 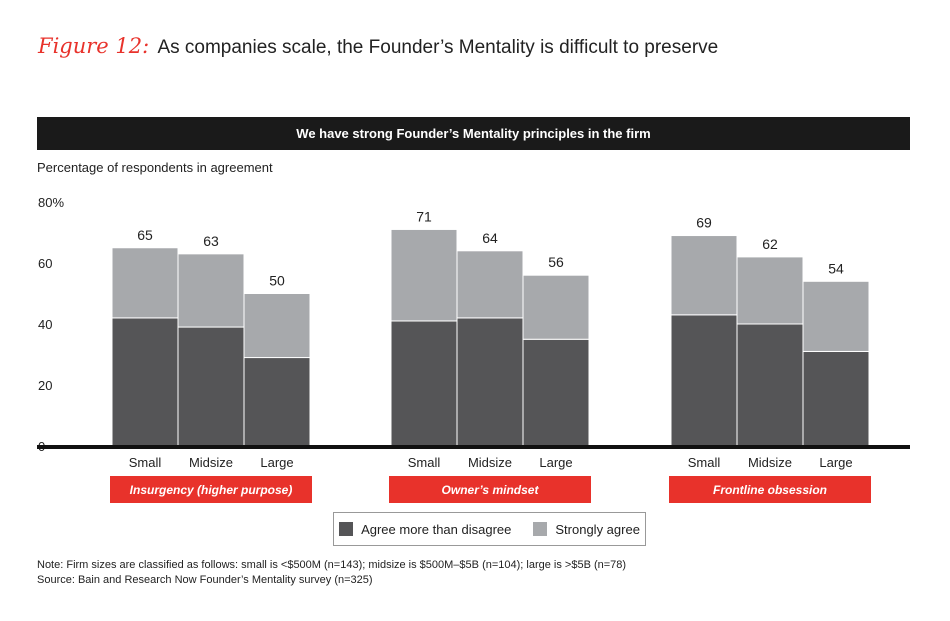 I want to click on group-label: Frontline obsession, so click(x=770, y=490).